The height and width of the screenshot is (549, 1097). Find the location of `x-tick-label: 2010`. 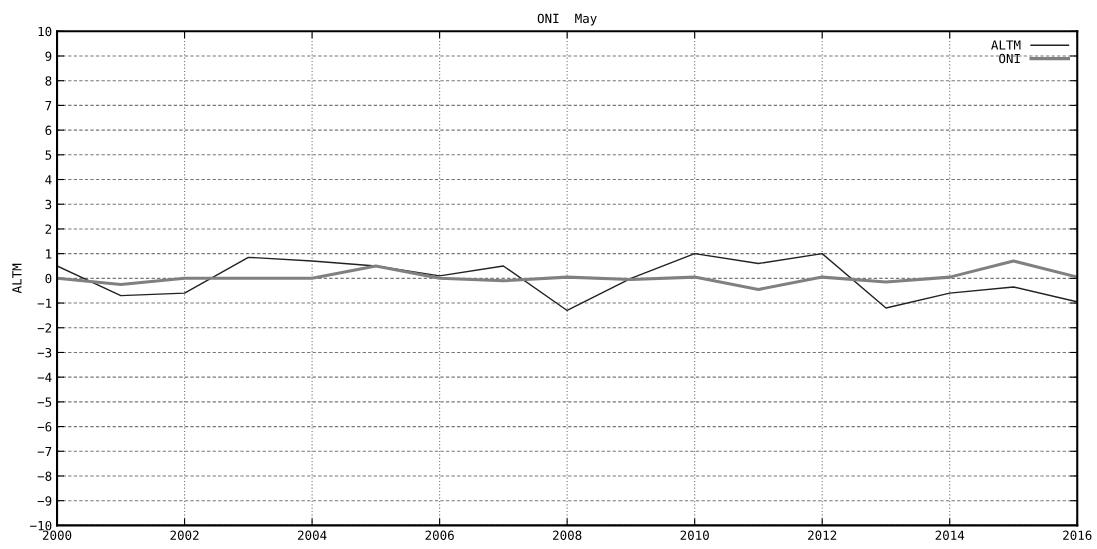

x-tick-label: 2010 is located at coordinates (694, 535).